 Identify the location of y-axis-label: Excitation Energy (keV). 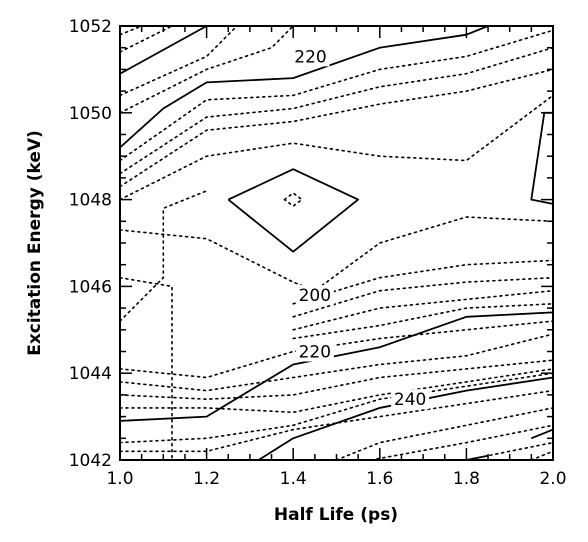
(35, 243).